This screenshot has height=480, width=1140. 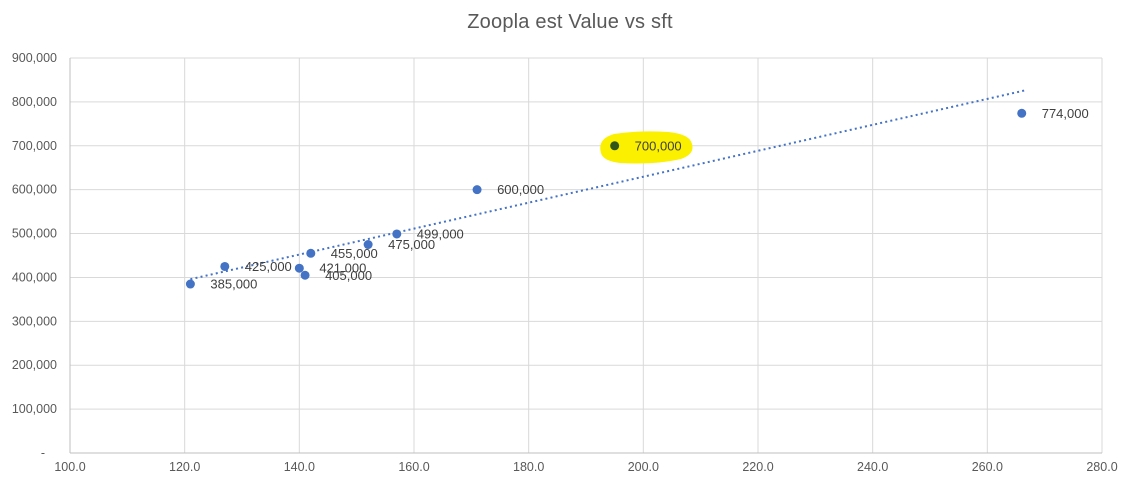 What do you see at coordinates (184, 467) in the screenshot?
I see `x-tick-label: 120.0` at bounding box center [184, 467].